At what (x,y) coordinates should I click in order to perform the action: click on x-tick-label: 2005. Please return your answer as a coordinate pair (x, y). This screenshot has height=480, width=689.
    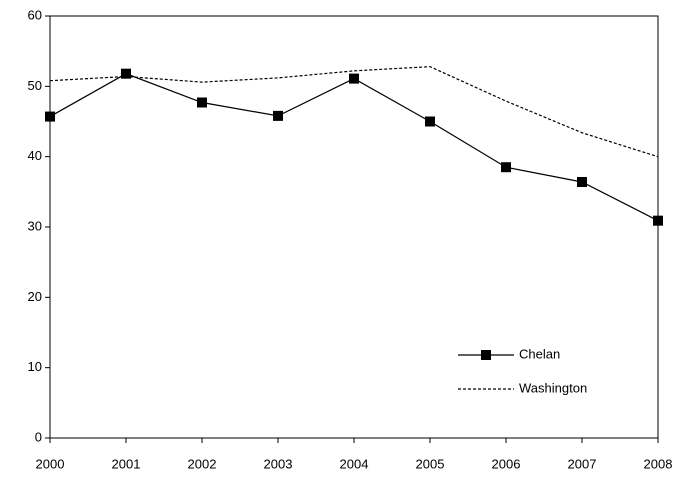
    Looking at the image, I should click on (430, 463).